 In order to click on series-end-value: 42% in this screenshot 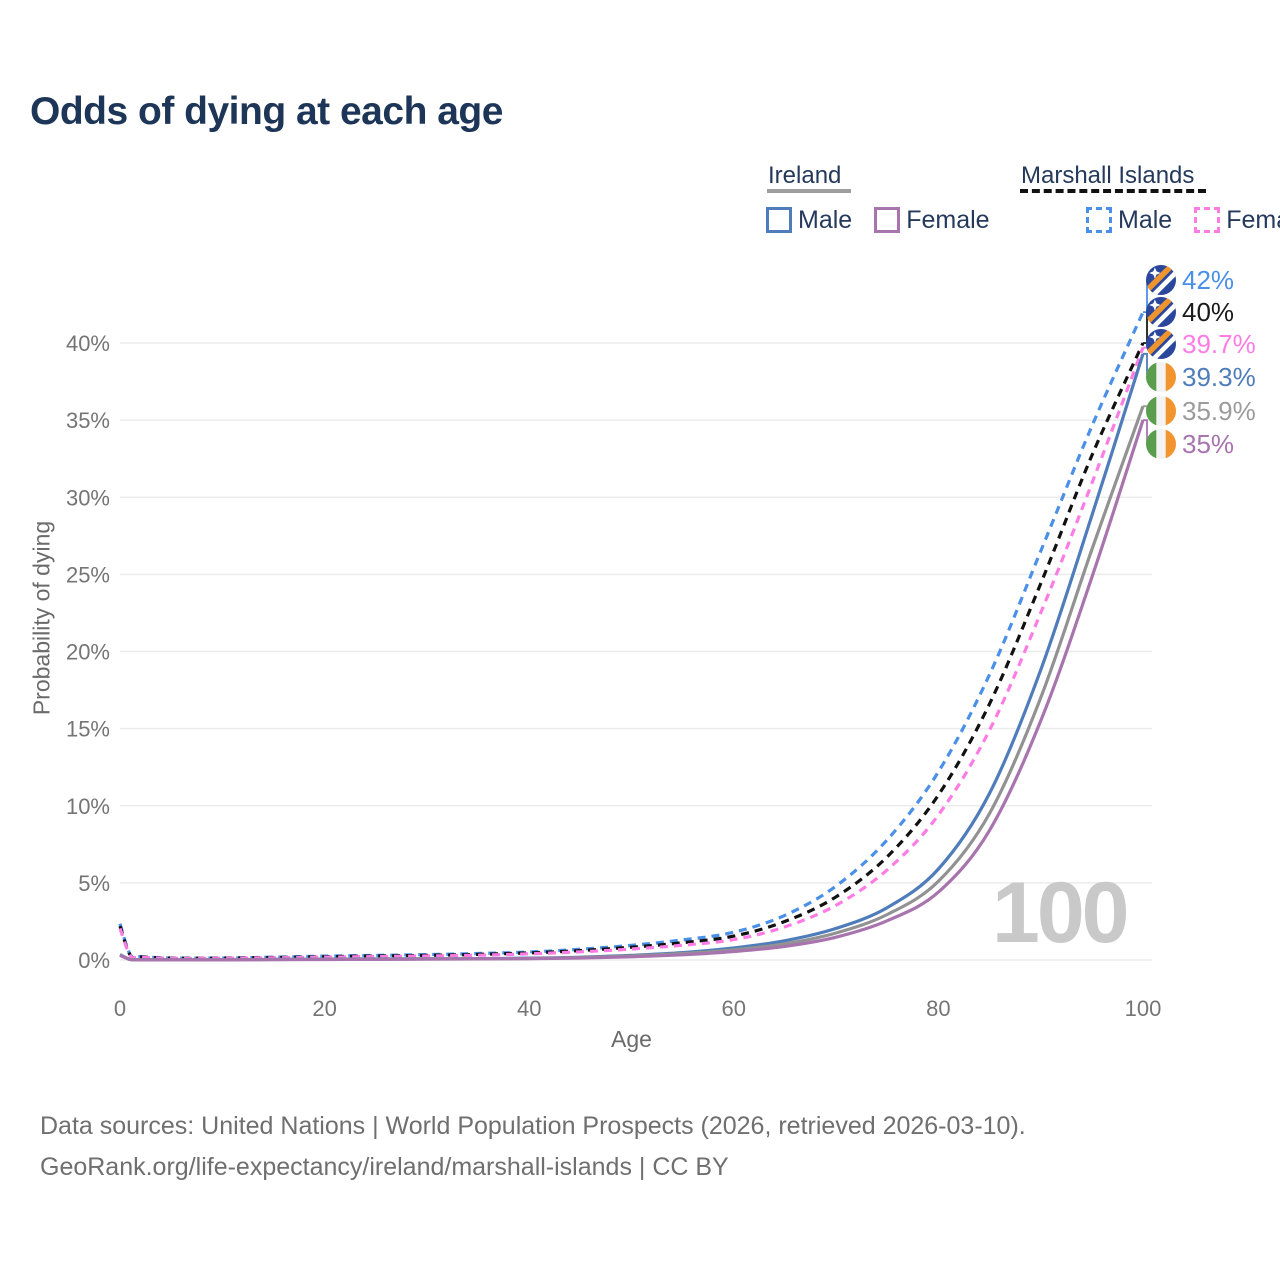, I will do `click(1208, 279)`.